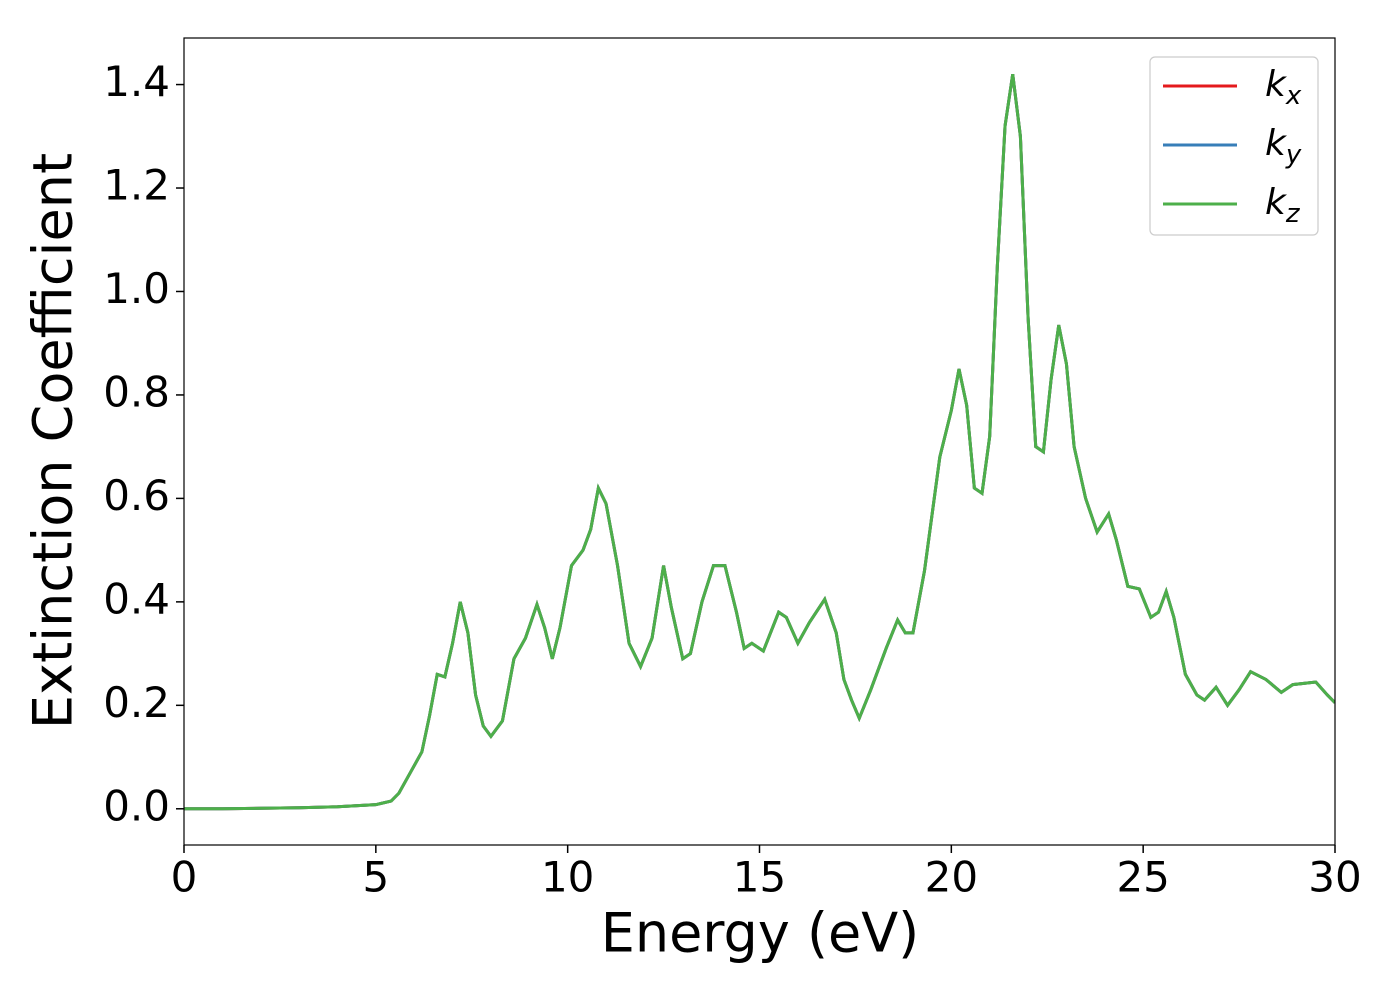 The height and width of the screenshot is (1000, 1400). What do you see at coordinates (136, 288) in the screenshot?
I see `y-tick-label: 1.0` at bounding box center [136, 288].